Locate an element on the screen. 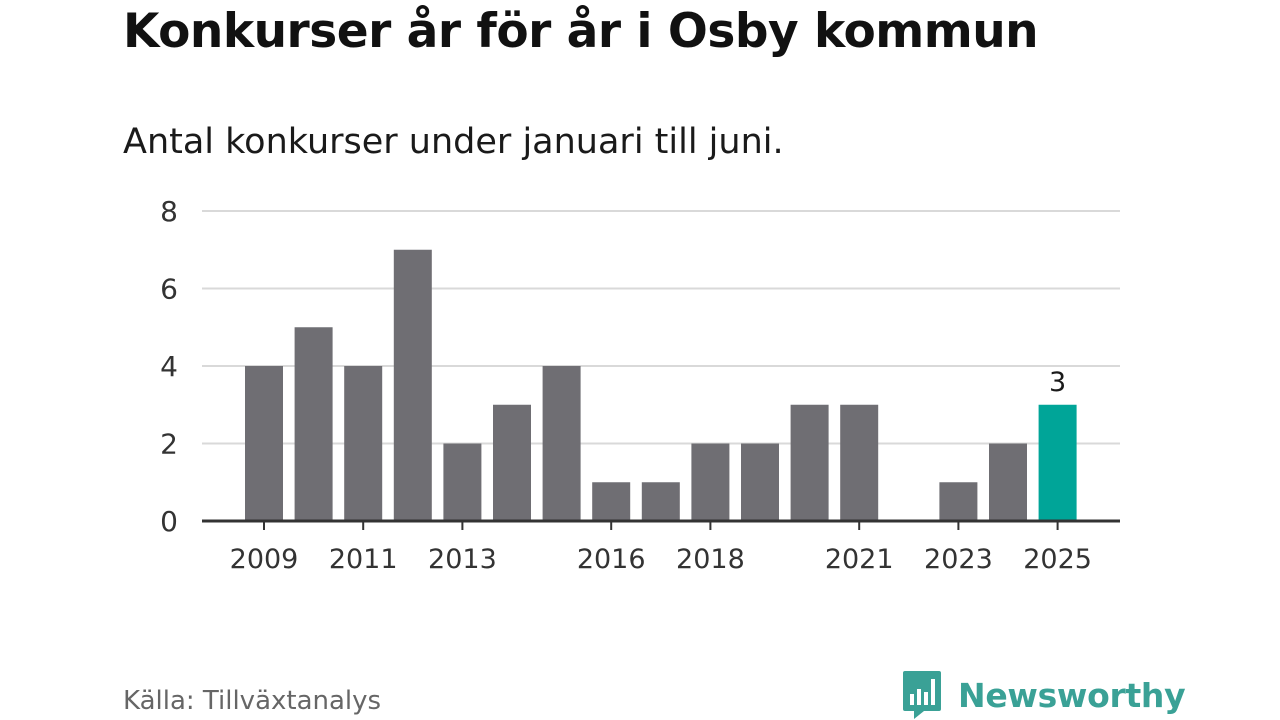 This screenshot has height=720, width=1280. bar-2015 is located at coordinates (561, 443).